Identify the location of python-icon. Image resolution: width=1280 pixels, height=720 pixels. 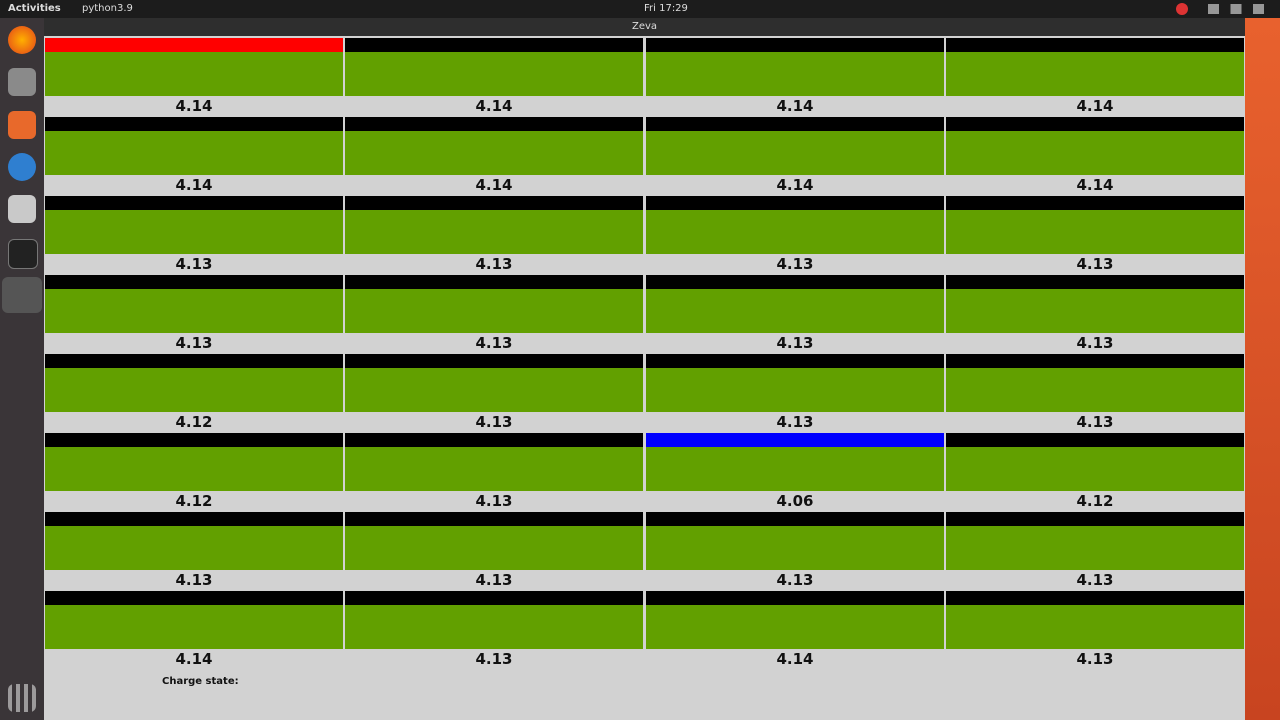
(22, 295).